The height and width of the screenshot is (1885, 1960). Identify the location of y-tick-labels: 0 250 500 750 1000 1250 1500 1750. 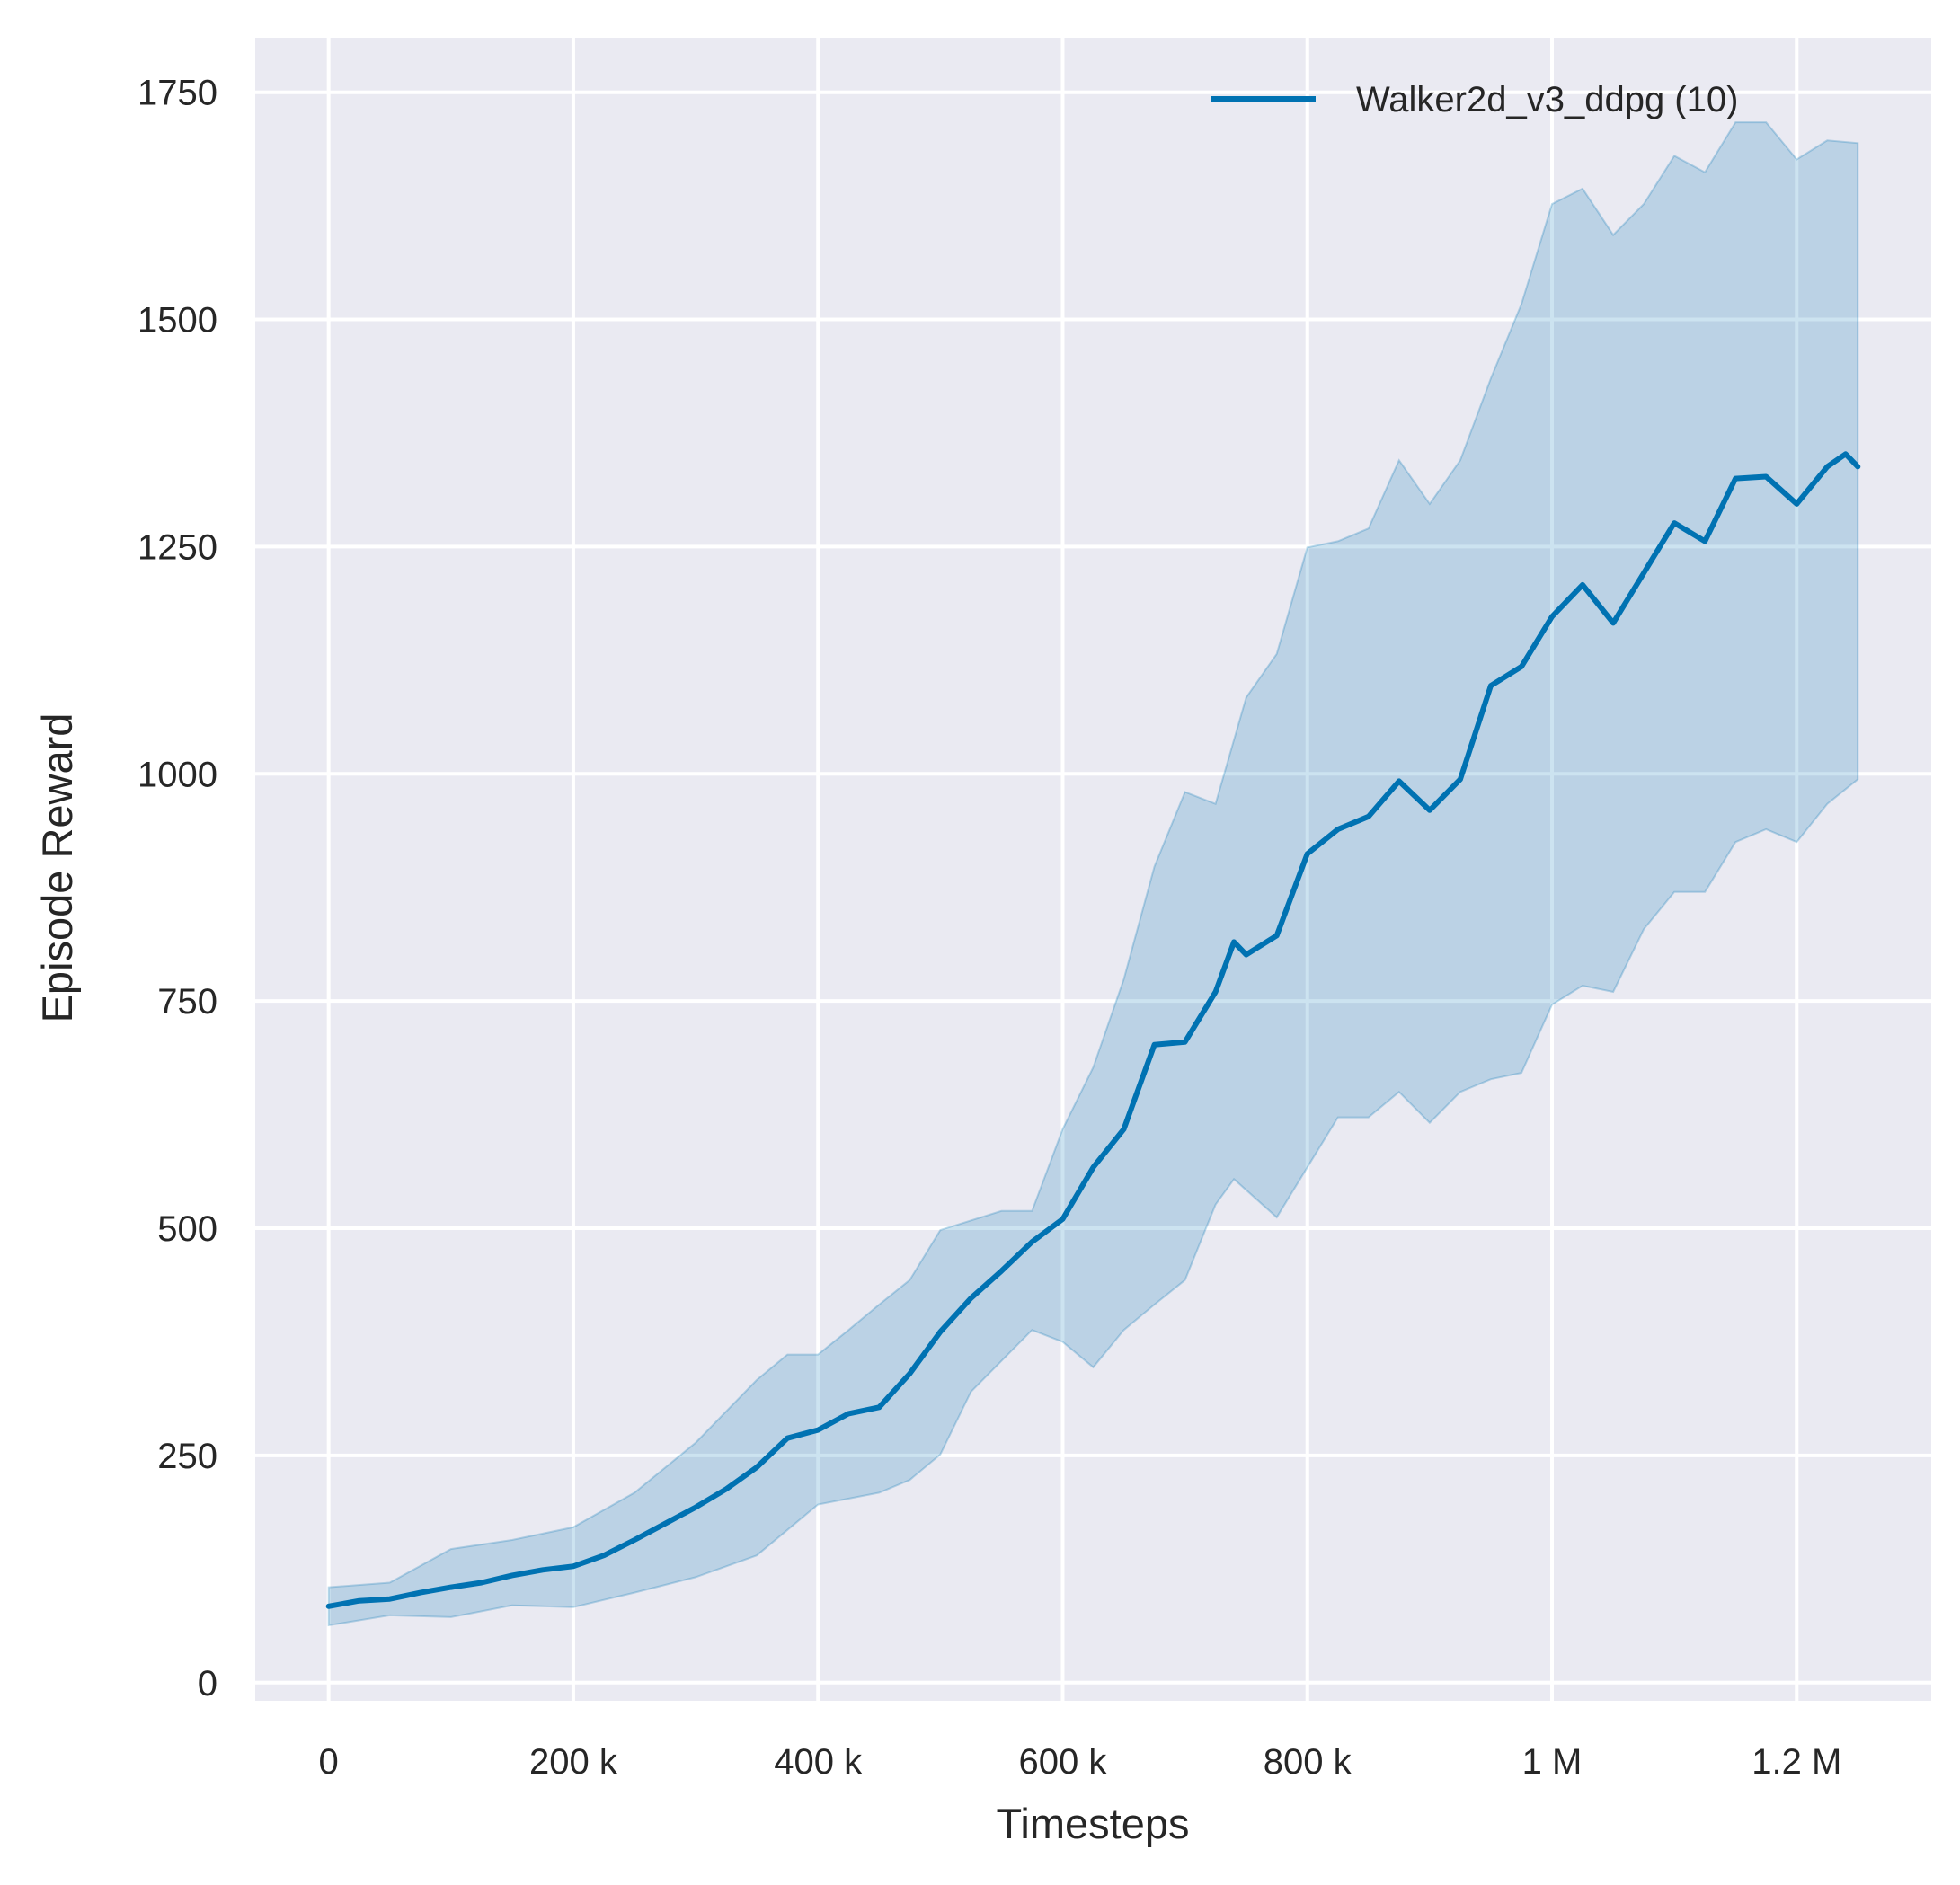
(177, 889).